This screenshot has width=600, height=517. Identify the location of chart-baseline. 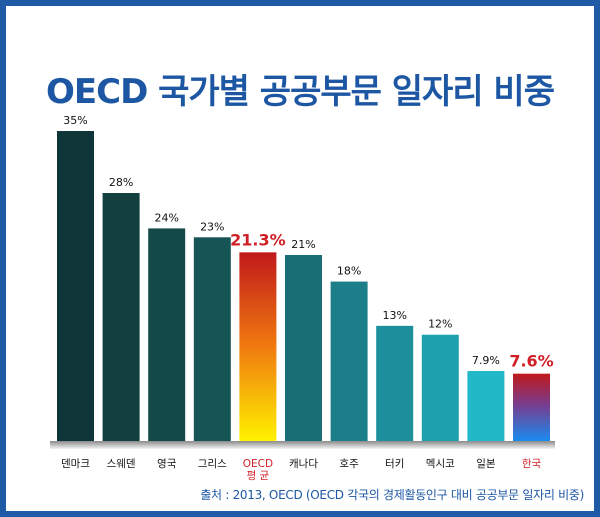
(302, 445).